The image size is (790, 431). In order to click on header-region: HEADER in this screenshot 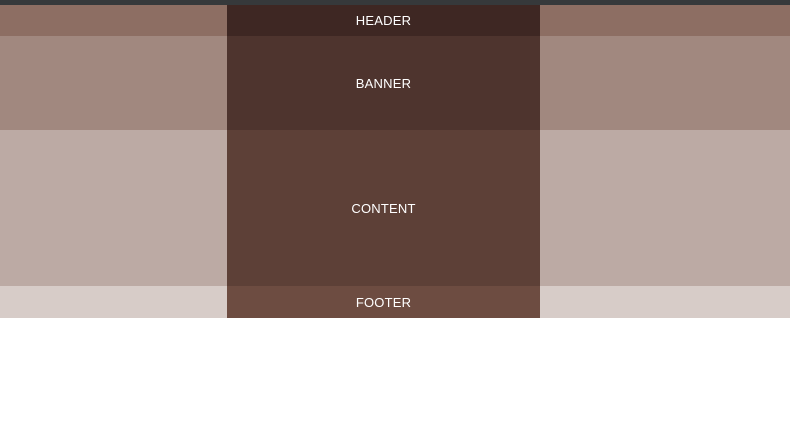, I will do `click(383, 20)`.